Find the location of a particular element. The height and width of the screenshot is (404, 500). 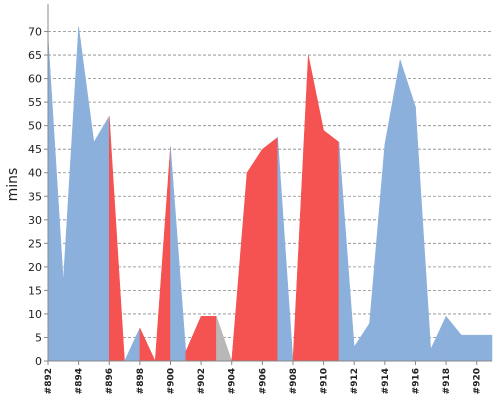

y-tick-label-55: 55 is located at coordinates (35, 102).